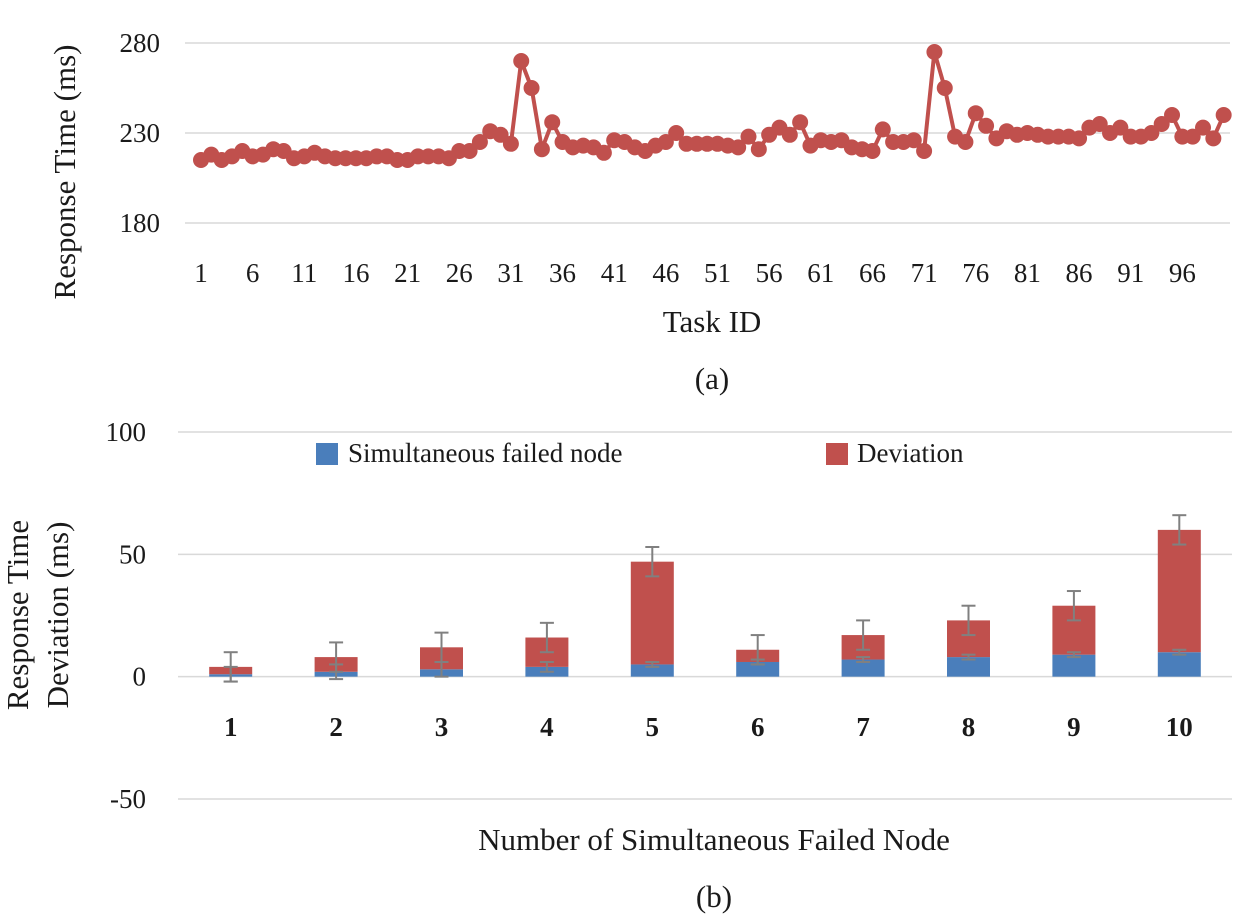 The image size is (1253, 919). I want to click on panel-a-y-tick-label: 280, so click(140, 43).